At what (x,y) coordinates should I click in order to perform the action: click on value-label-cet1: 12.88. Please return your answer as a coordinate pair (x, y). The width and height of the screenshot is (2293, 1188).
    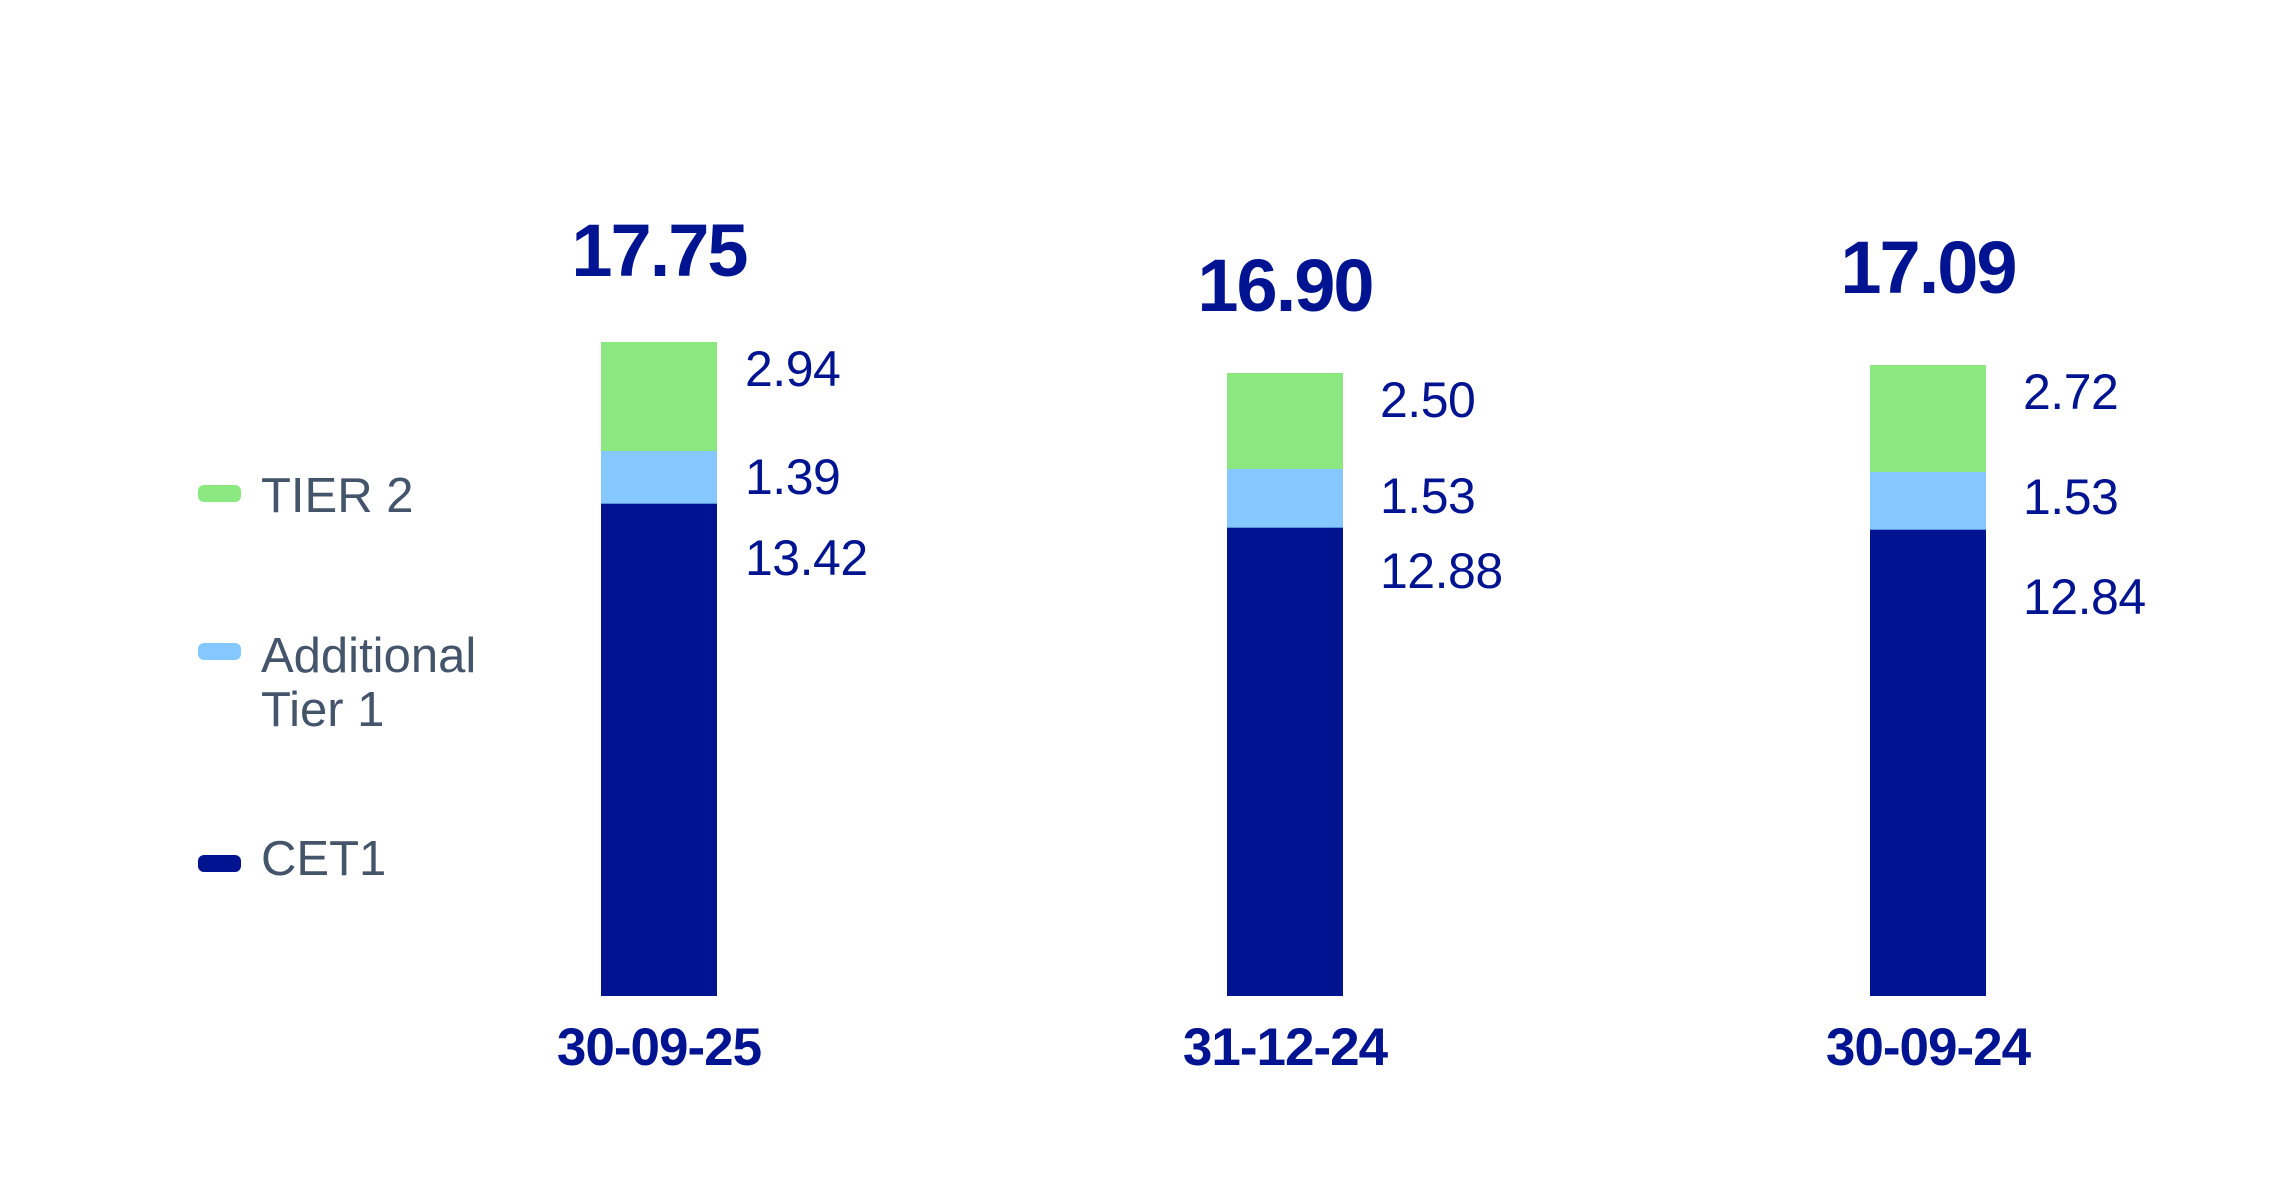
    Looking at the image, I should click on (1441, 571).